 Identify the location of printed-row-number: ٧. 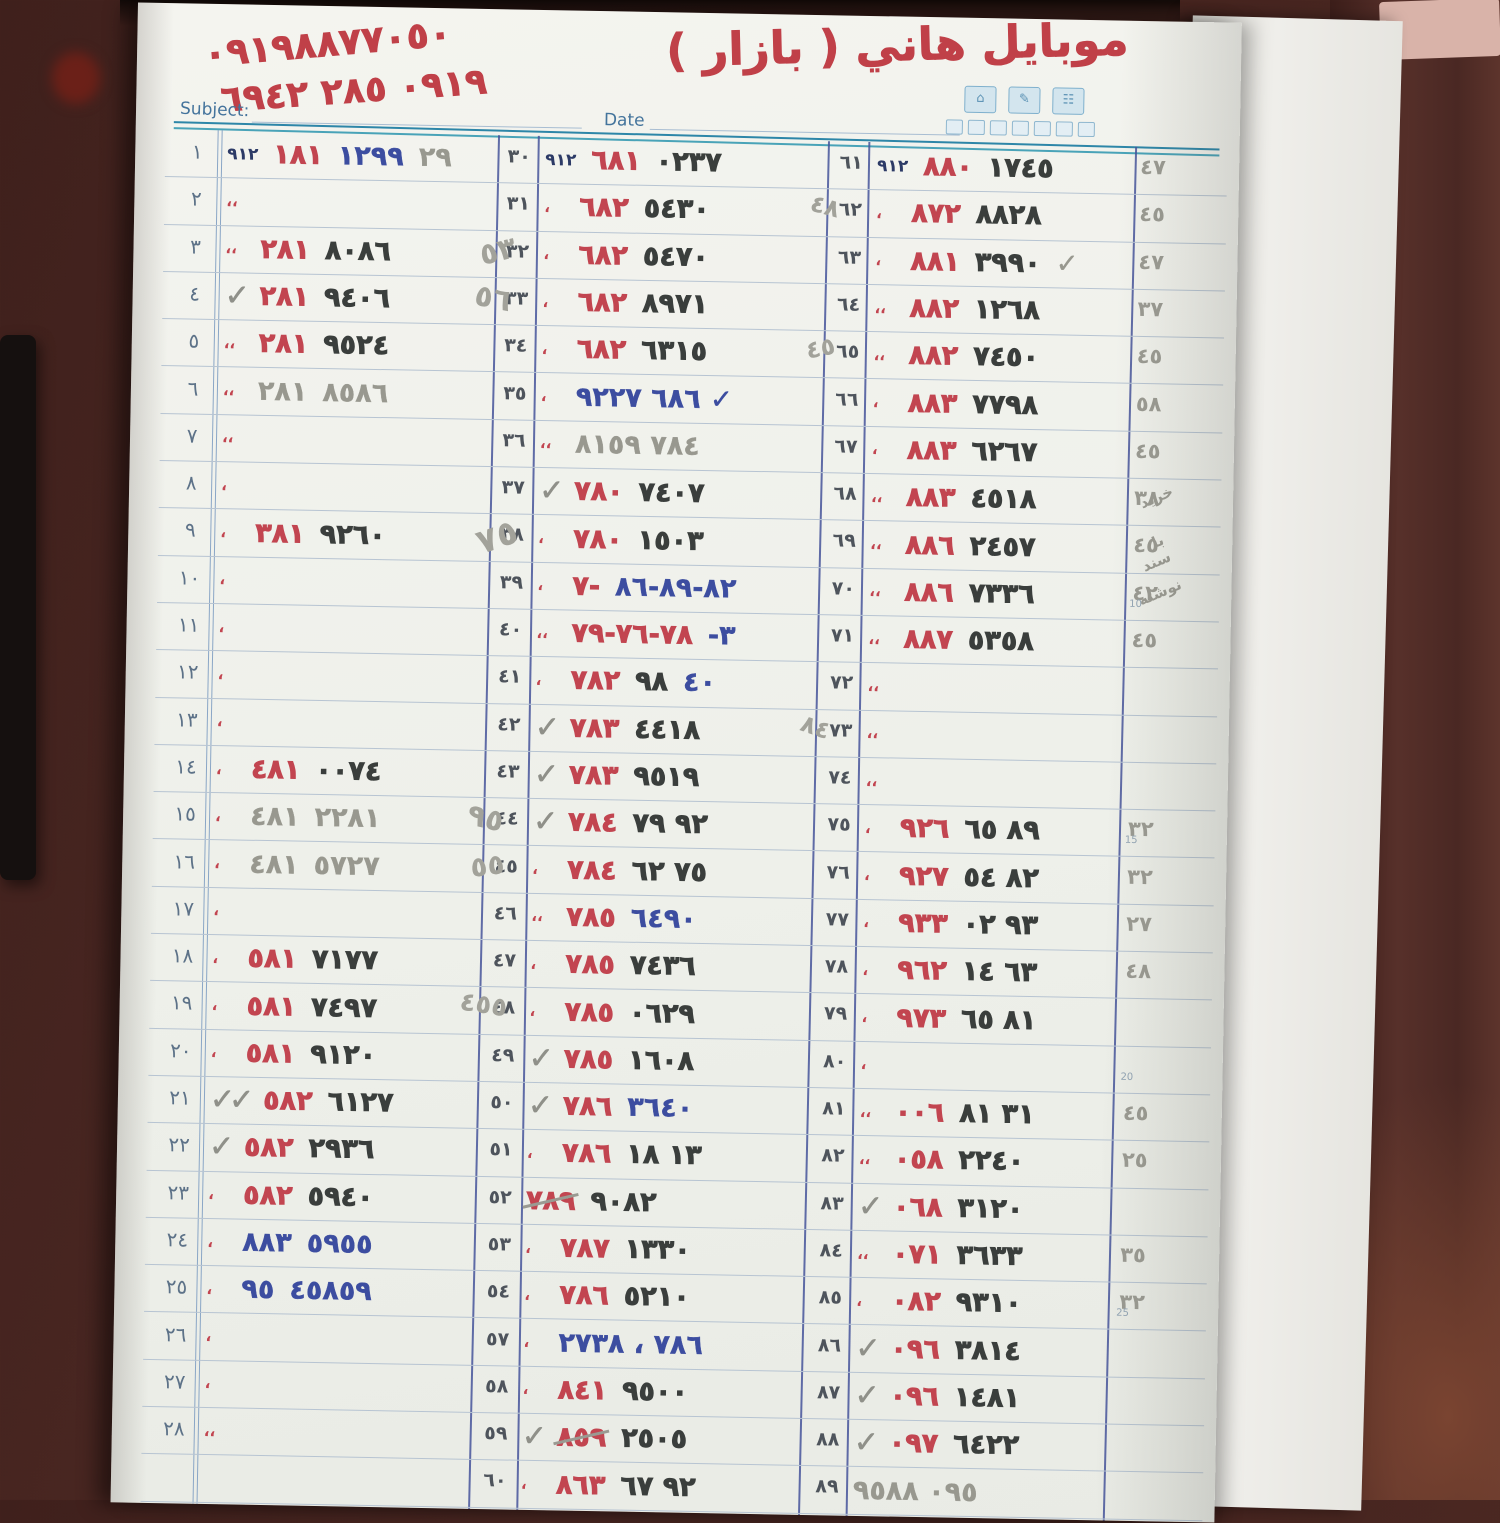
(192, 435).